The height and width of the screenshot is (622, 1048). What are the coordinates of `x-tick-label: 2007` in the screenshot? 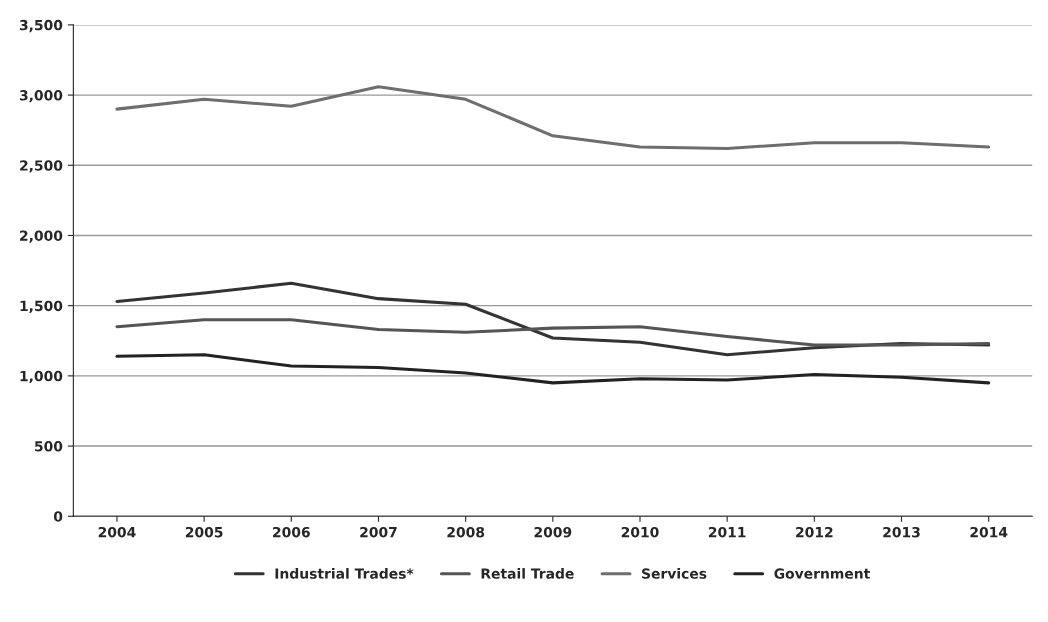 It's located at (378, 532).